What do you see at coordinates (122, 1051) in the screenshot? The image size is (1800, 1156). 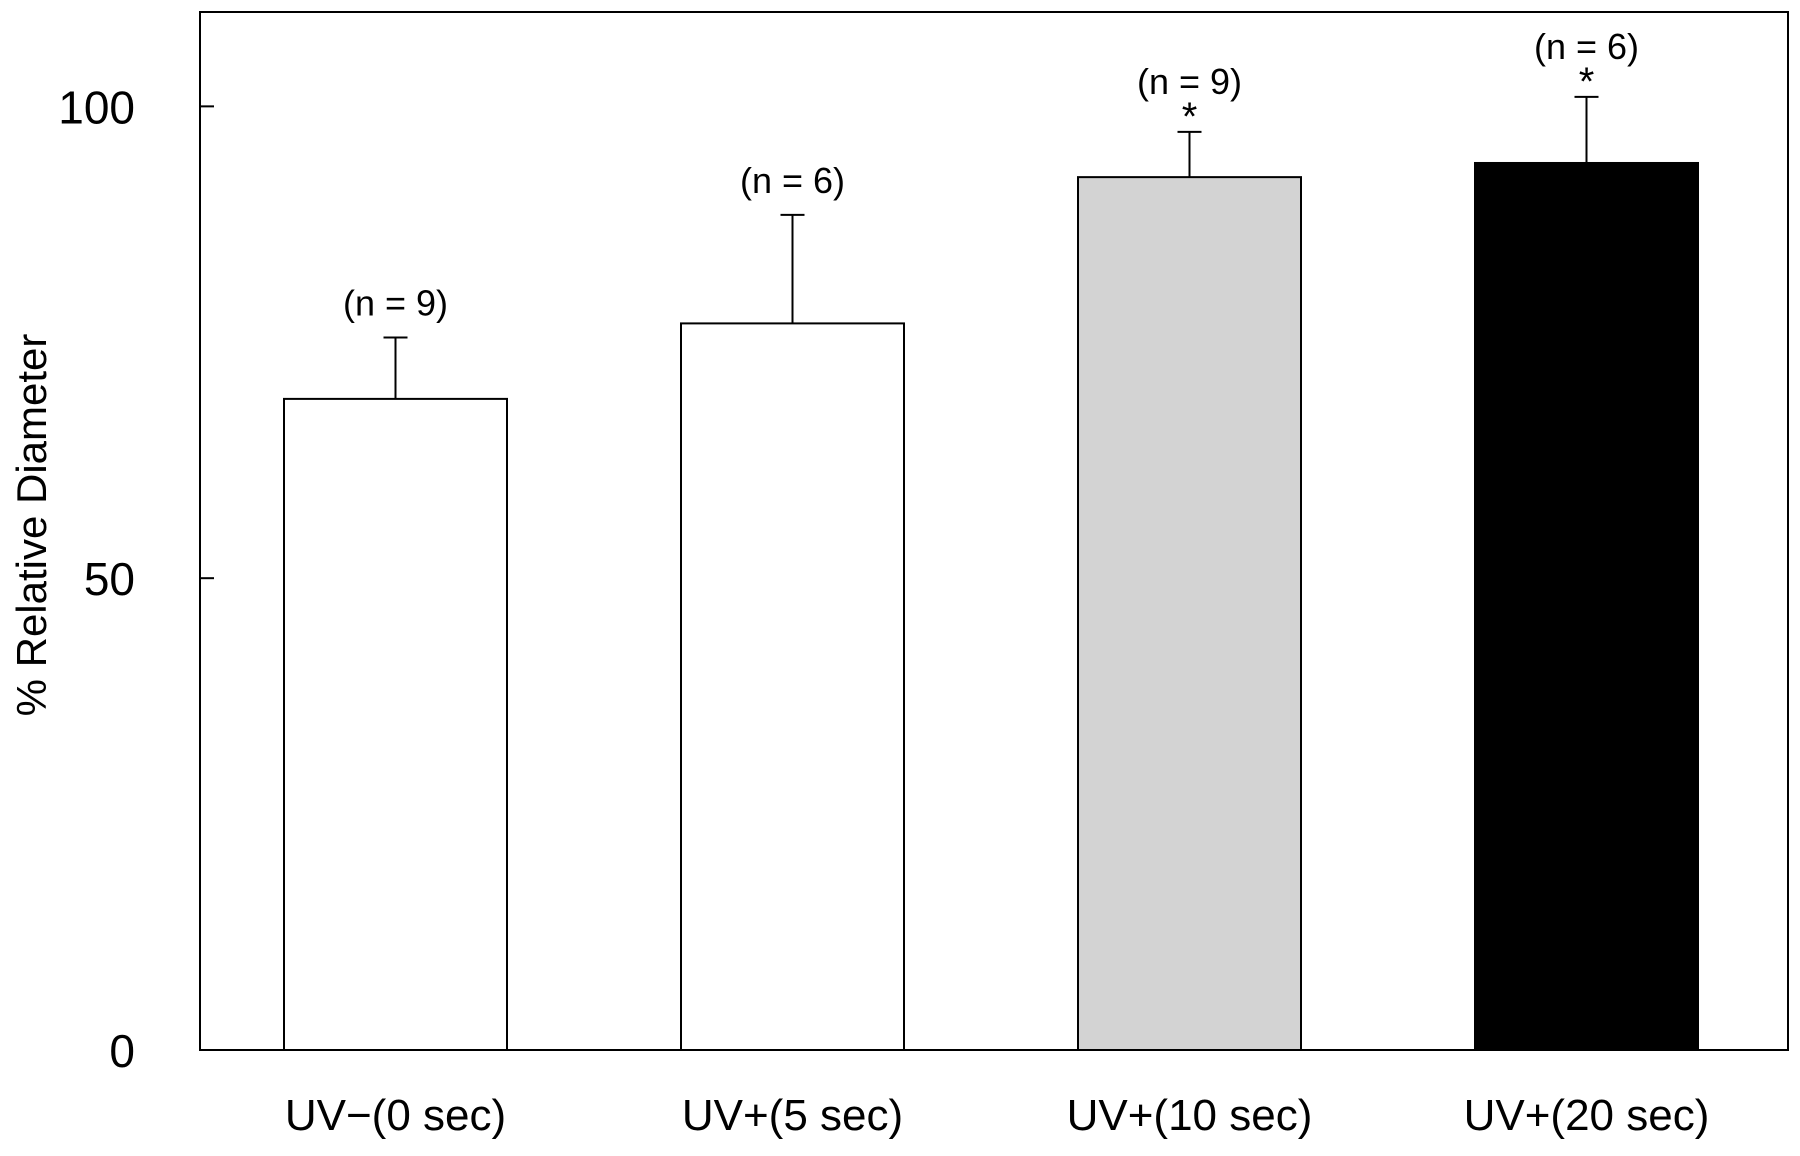 I see `y-tick-label: 0` at bounding box center [122, 1051].